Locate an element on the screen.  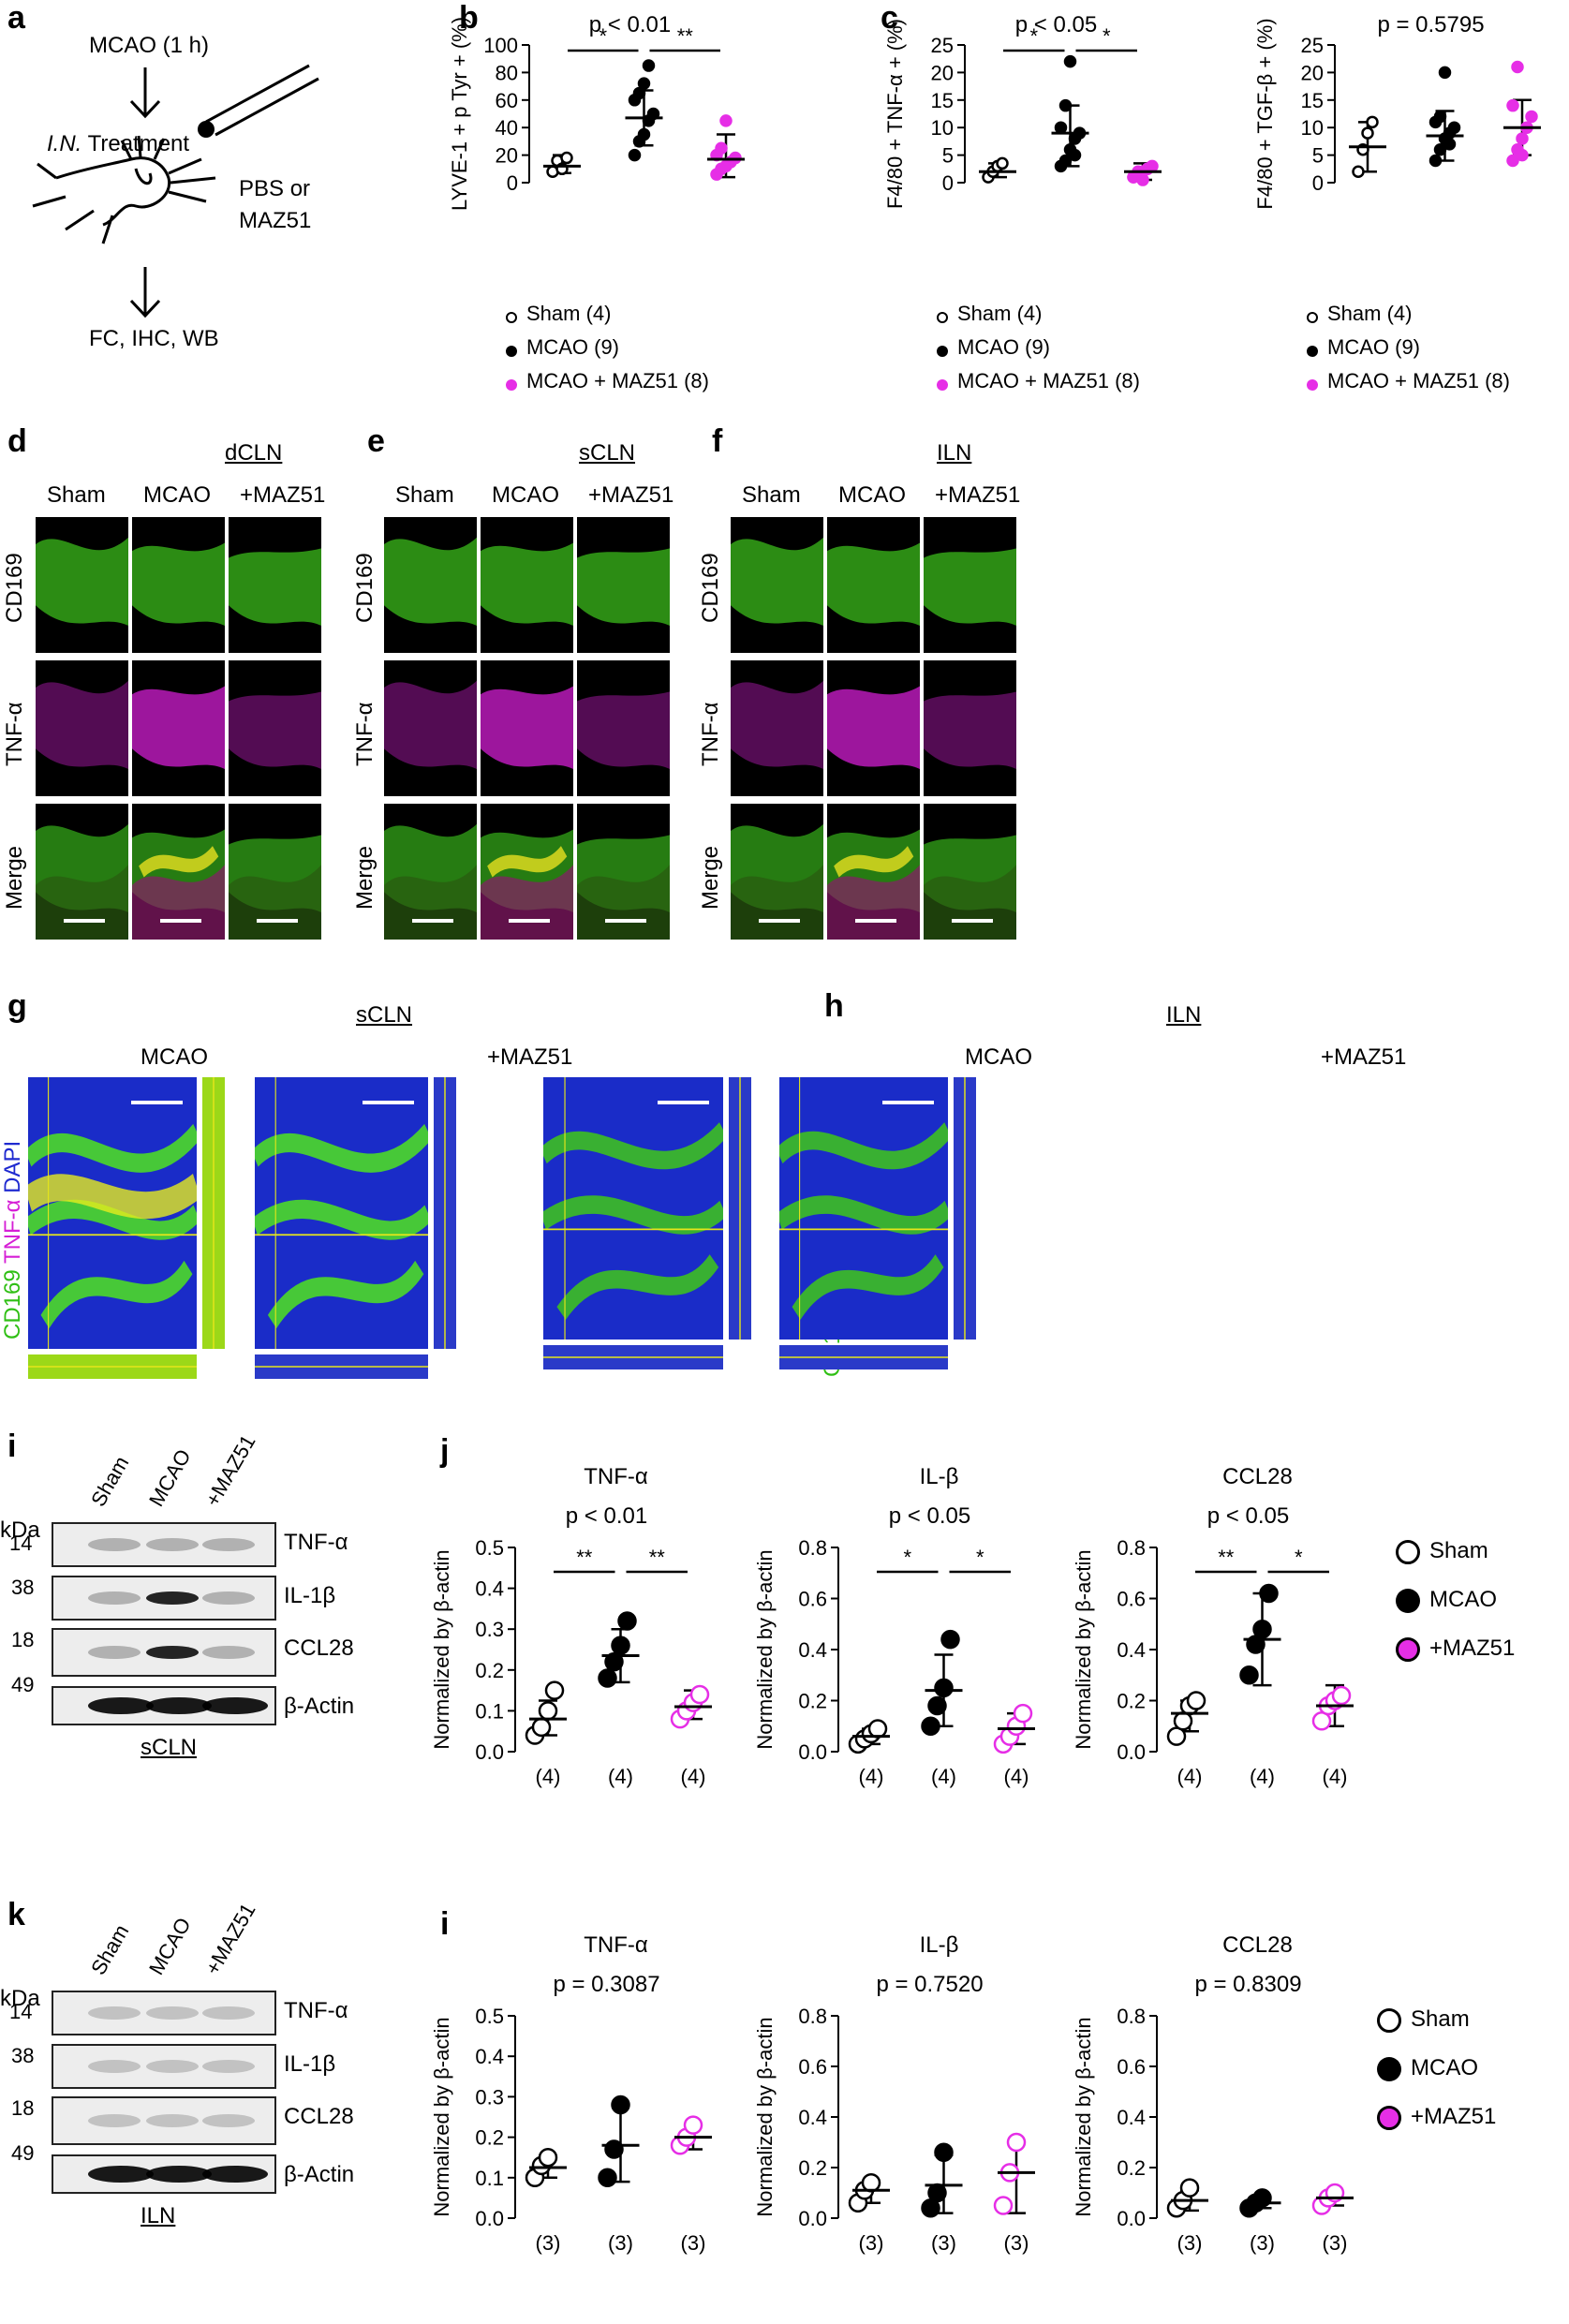
title-d: dCLN is located at coordinates (254, 453).